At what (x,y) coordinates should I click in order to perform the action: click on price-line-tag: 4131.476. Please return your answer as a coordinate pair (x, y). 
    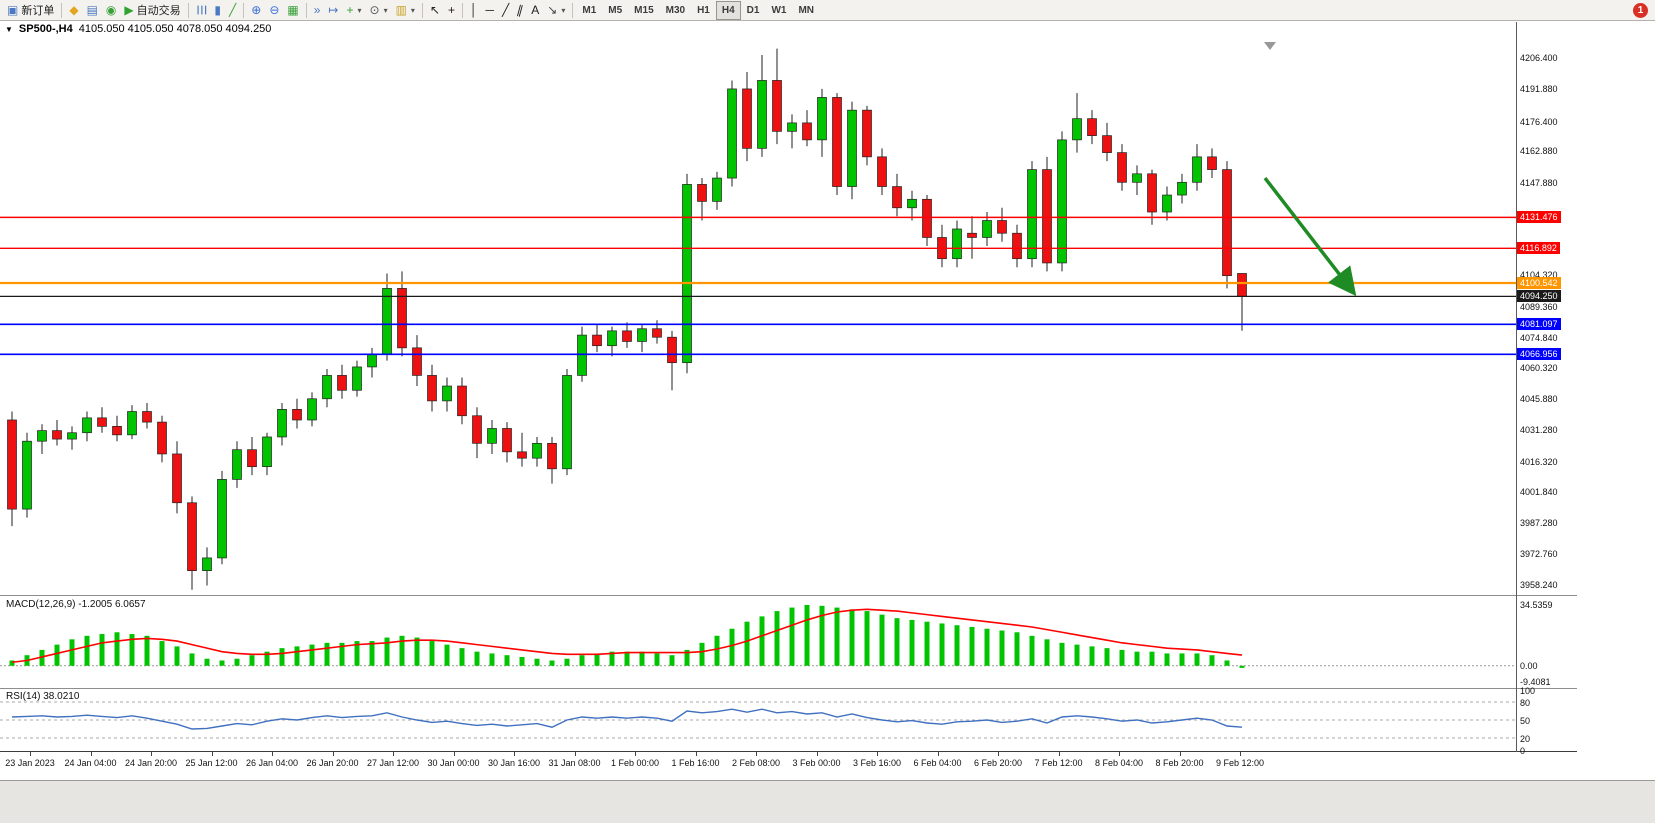
    Looking at the image, I should click on (1539, 217).